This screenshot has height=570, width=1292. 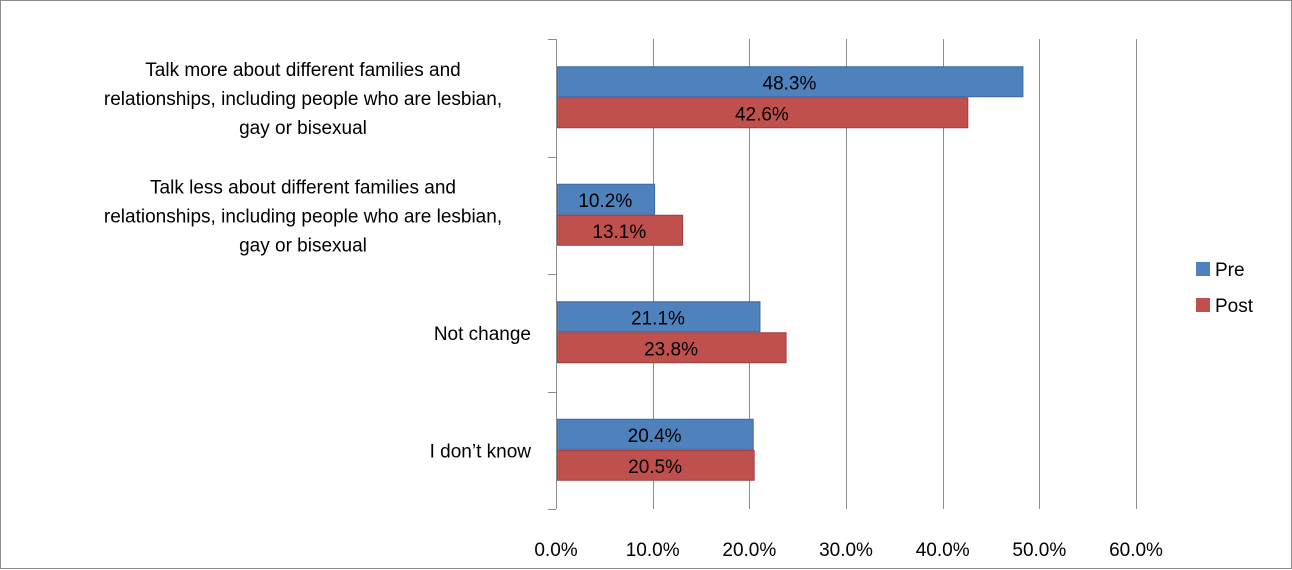 What do you see at coordinates (762, 114) in the screenshot?
I see `data-label: 42.6%` at bounding box center [762, 114].